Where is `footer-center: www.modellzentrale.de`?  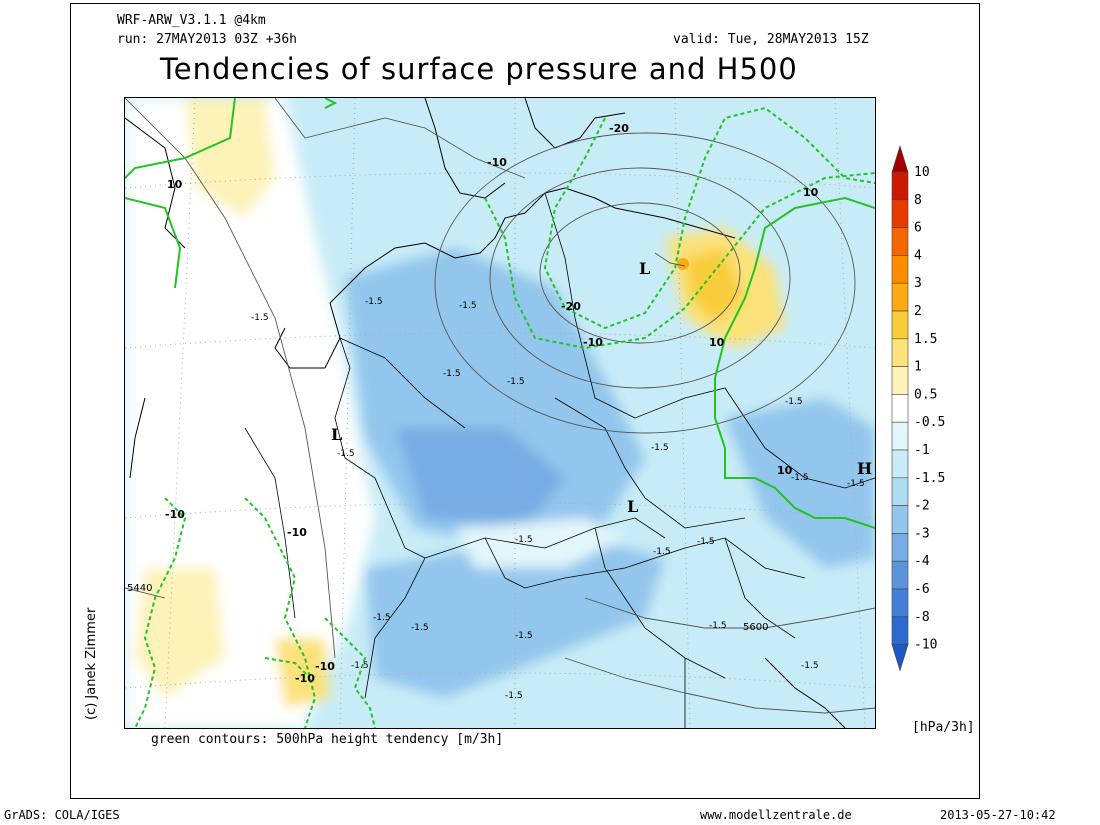
footer-center: www.modellzentrale.de is located at coordinates (776, 815).